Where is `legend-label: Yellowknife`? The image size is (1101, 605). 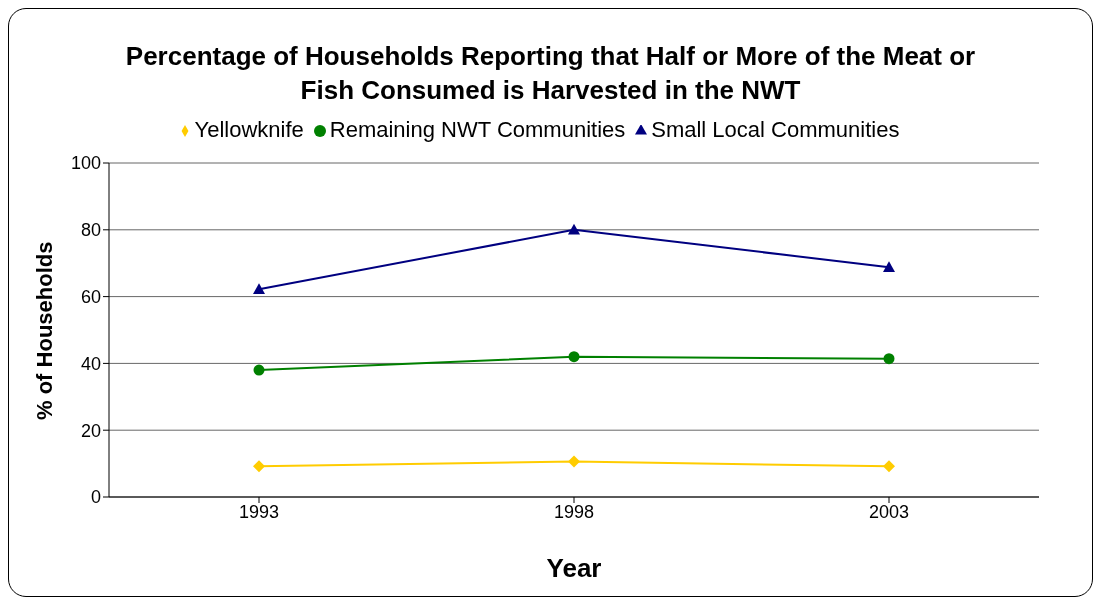
legend-label: Yellowknife is located at coordinates (249, 129).